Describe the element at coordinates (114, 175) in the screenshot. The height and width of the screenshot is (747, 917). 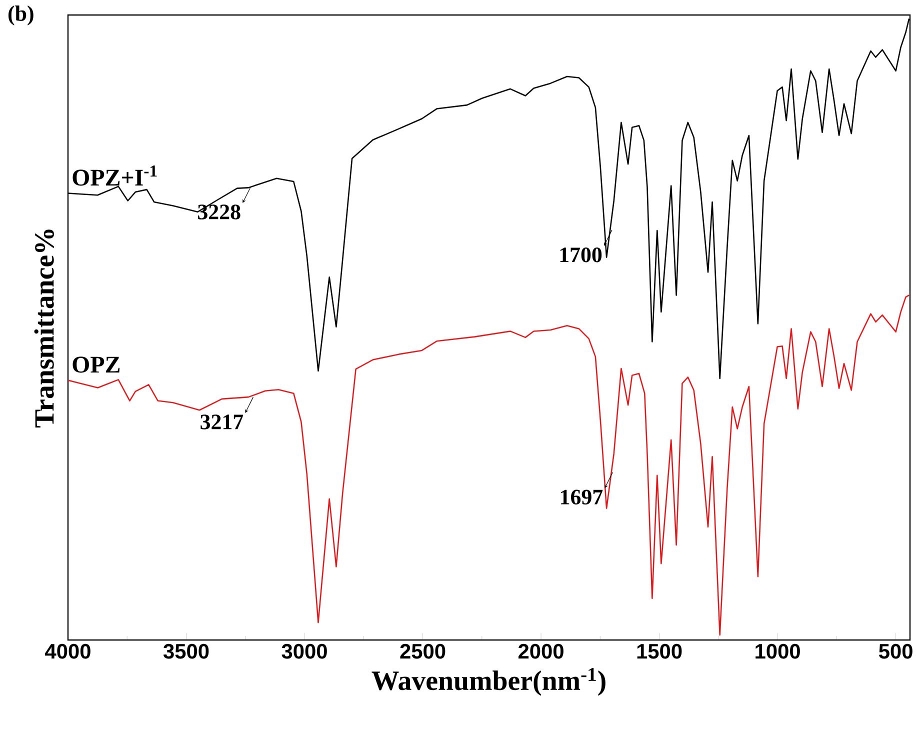
I see `series-label: OPZ+I$^{-1}$` at that location.